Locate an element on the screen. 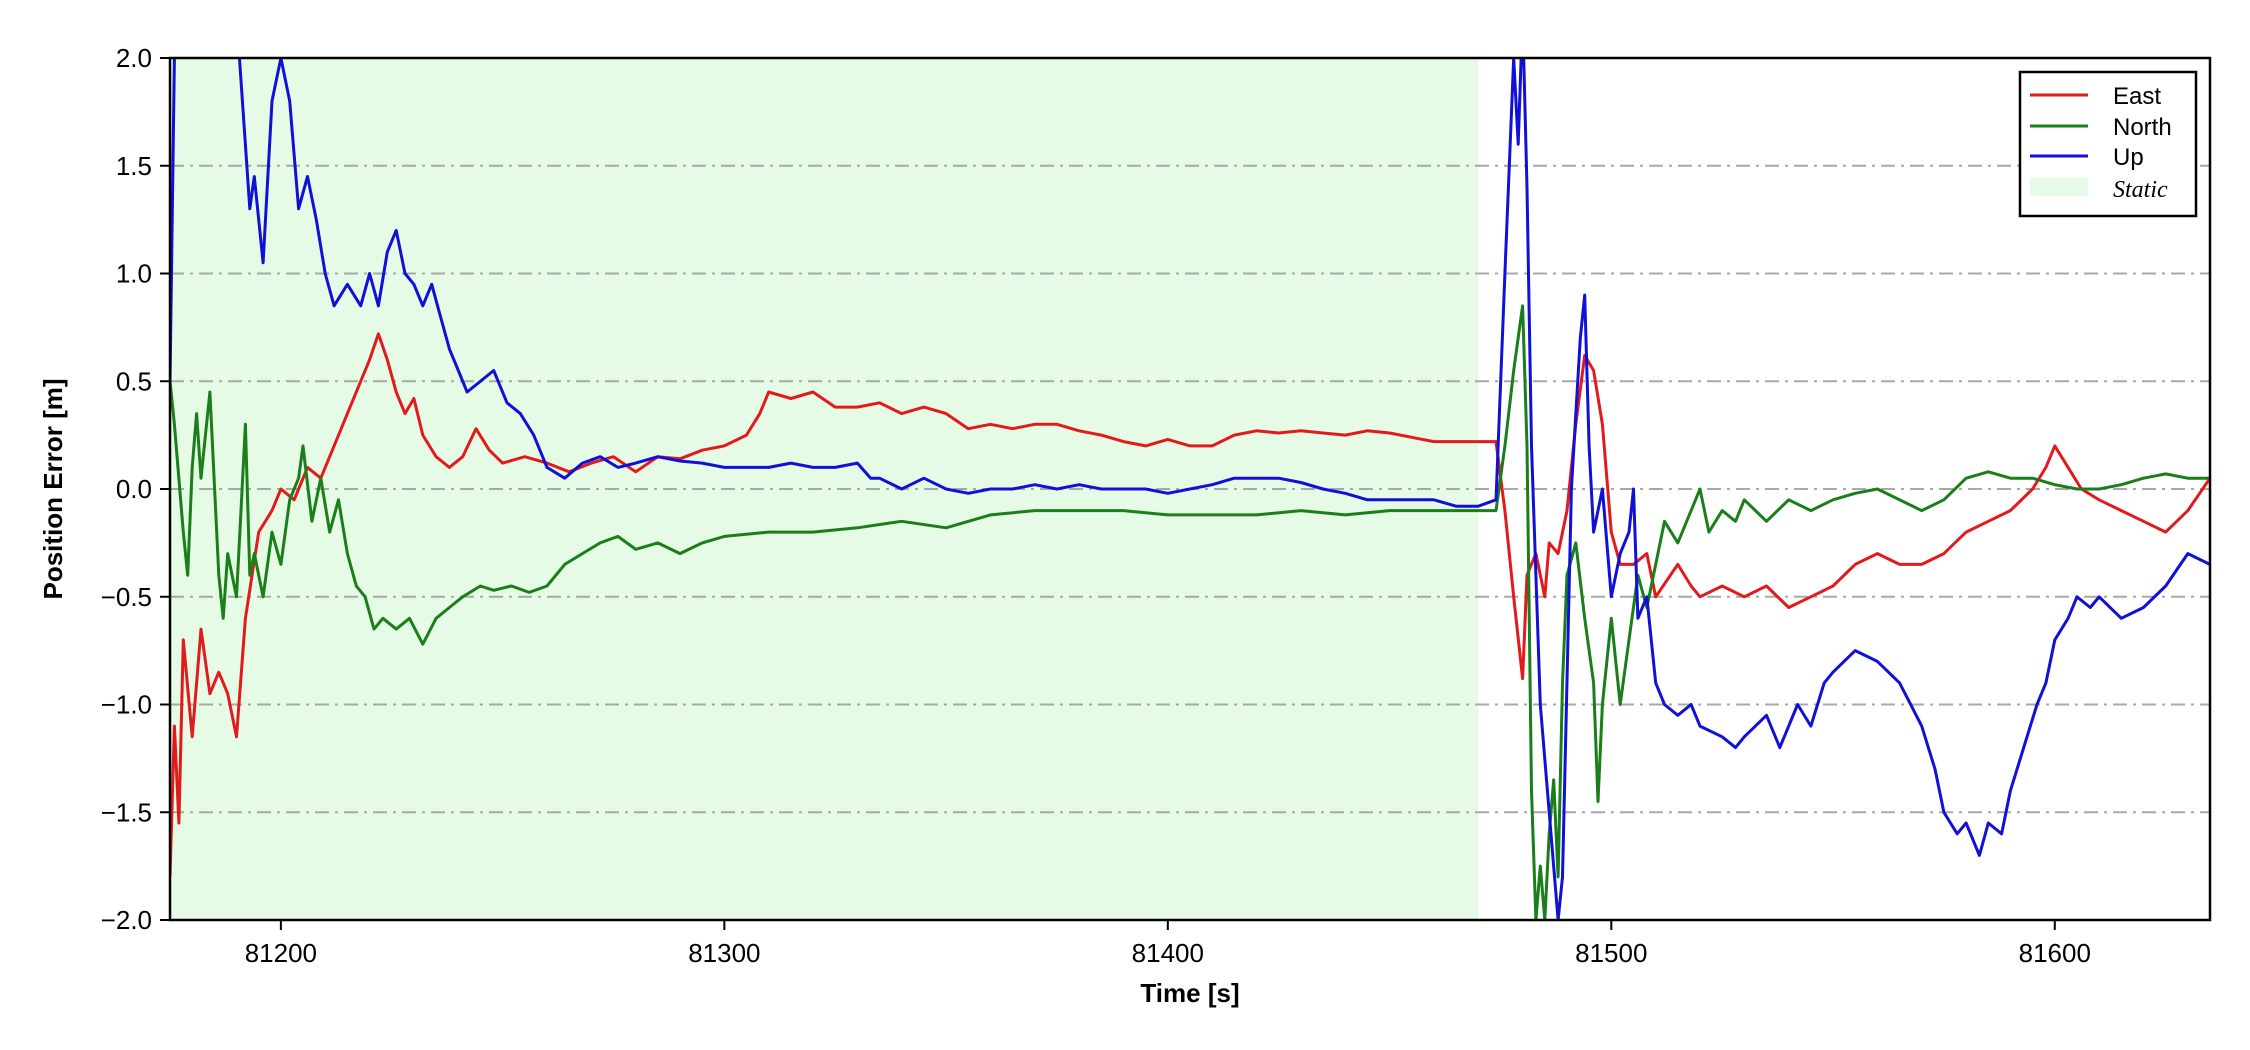 The width and height of the screenshot is (2250, 1050). x-axis-label: Time [s] is located at coordinates (1189, 993).